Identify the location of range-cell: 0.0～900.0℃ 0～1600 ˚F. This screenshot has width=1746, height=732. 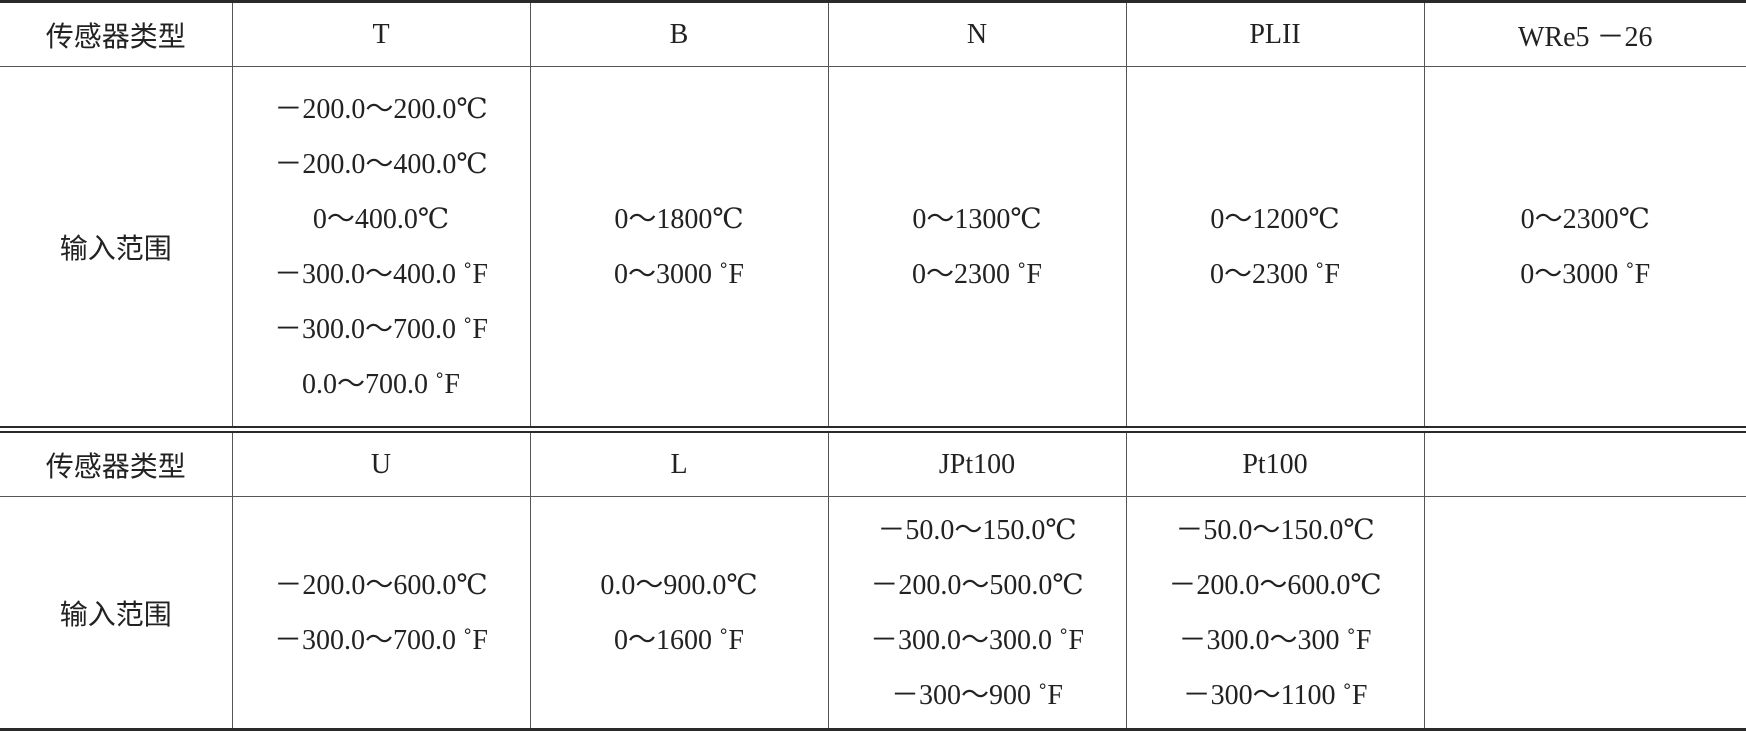
(679, 613).